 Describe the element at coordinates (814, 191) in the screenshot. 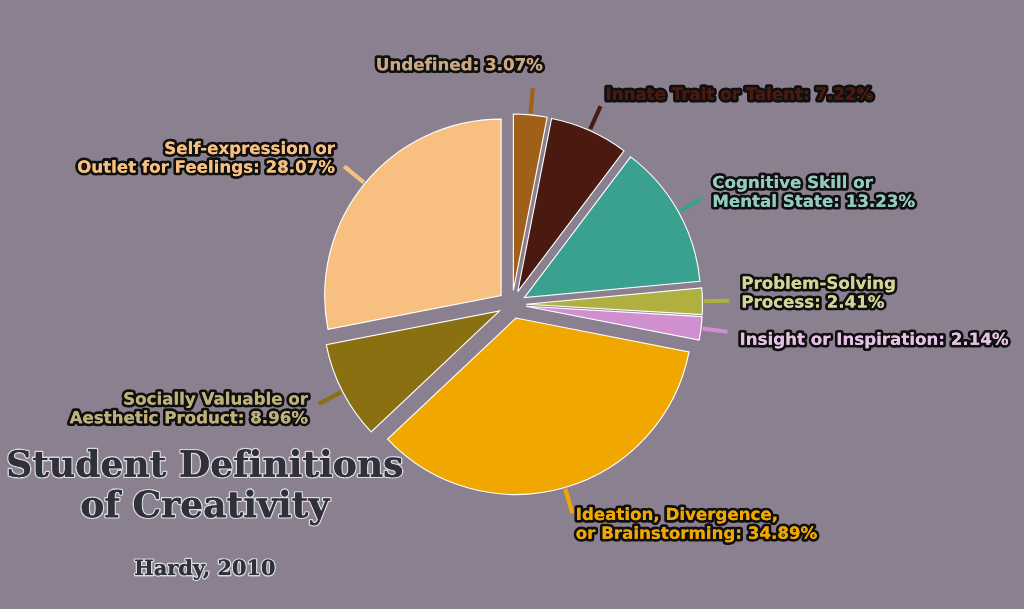

I see `slice-label: Cognitive Skill or Mental State: 13.23%` at that location.